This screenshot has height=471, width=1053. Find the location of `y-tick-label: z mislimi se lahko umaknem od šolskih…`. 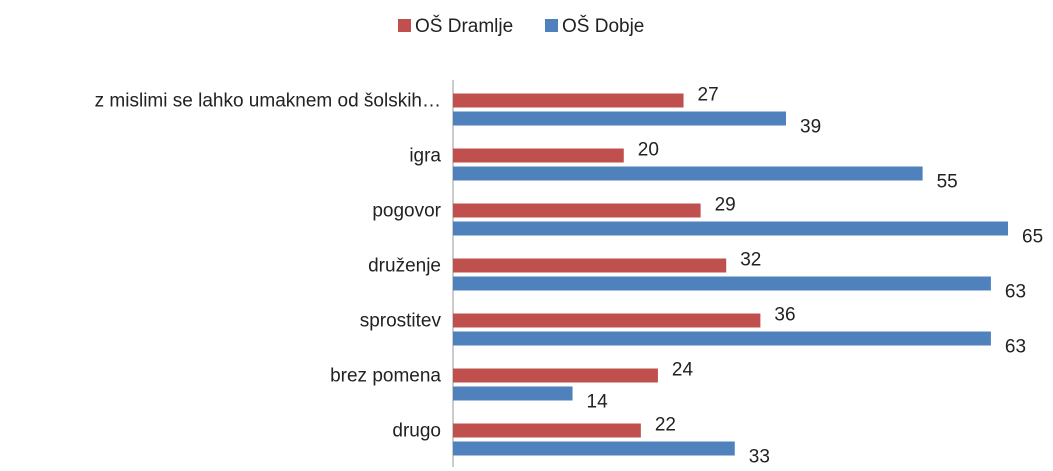

y-tick-label: z mislimi se lahko umaknem od šolskih… is located at coordinates (268, 101).